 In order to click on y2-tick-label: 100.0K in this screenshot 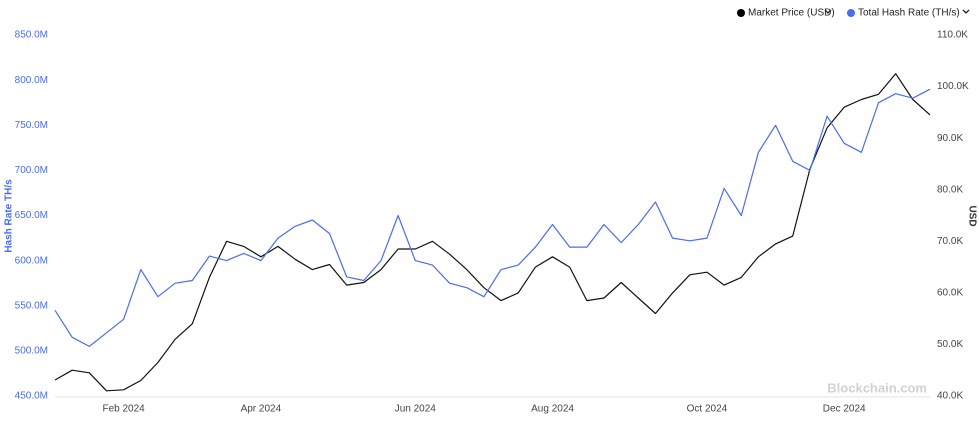, I will do `click(953, 86)`.